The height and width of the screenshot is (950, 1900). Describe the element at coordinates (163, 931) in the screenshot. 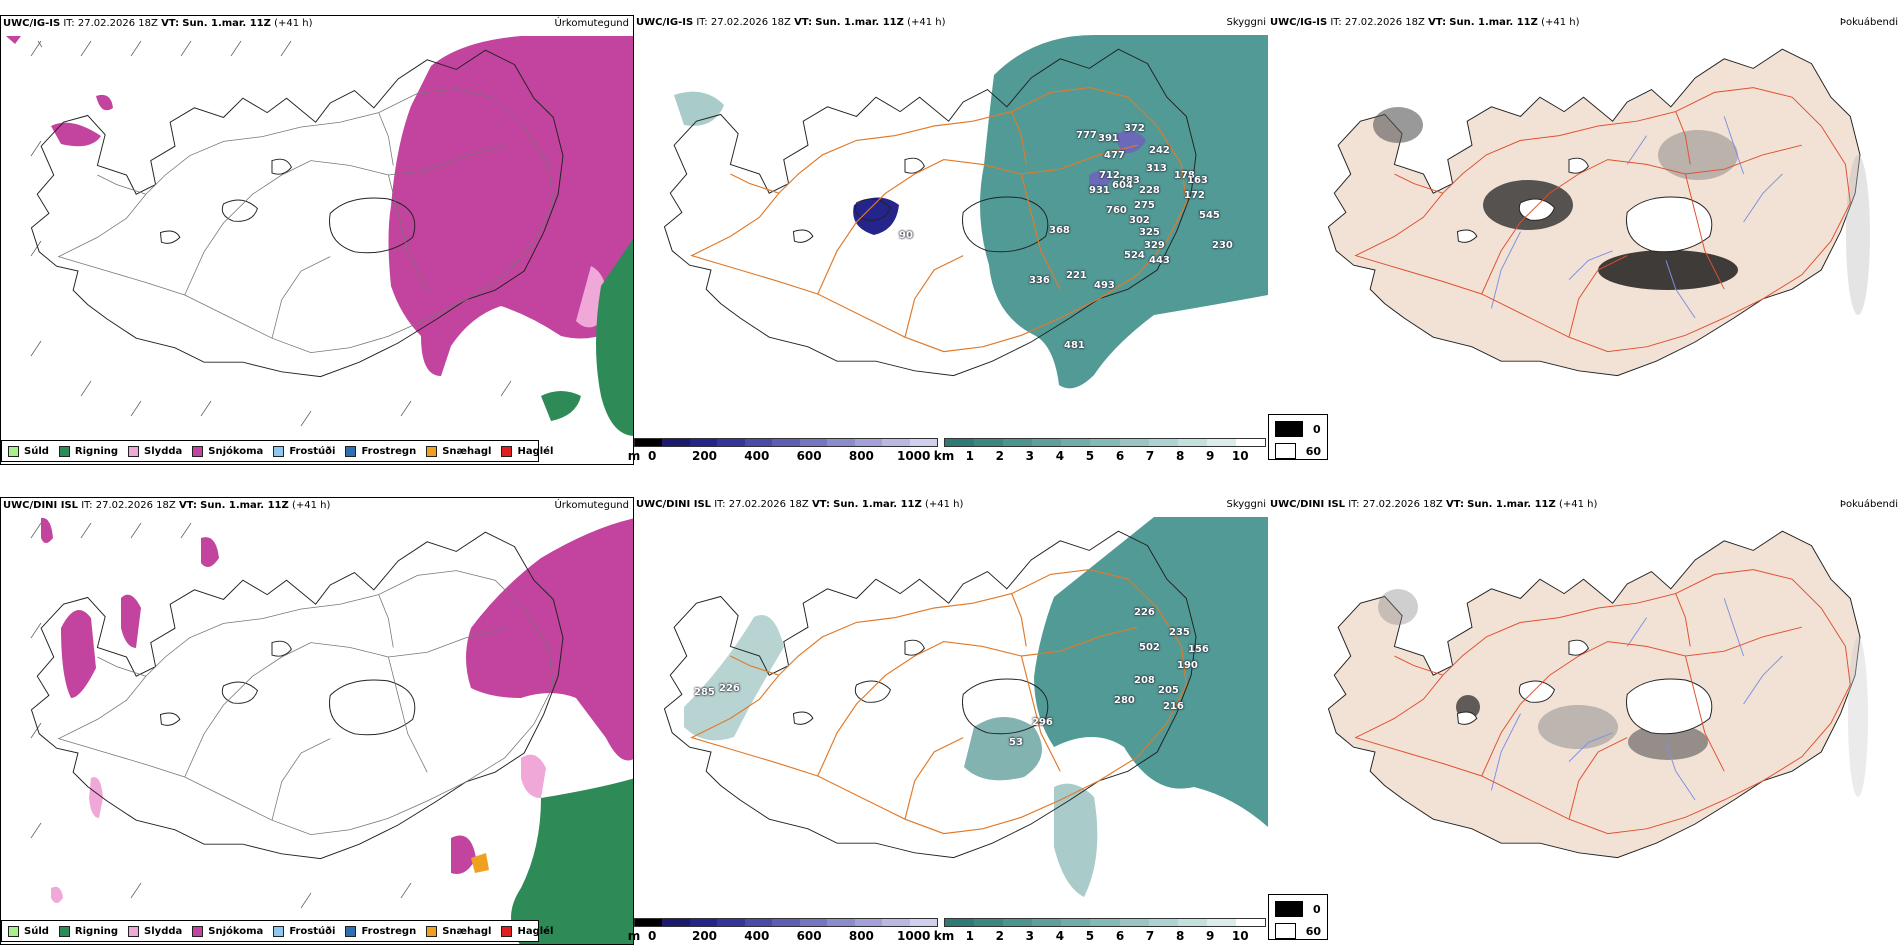

I see `legend-label: Slydda` at that location.